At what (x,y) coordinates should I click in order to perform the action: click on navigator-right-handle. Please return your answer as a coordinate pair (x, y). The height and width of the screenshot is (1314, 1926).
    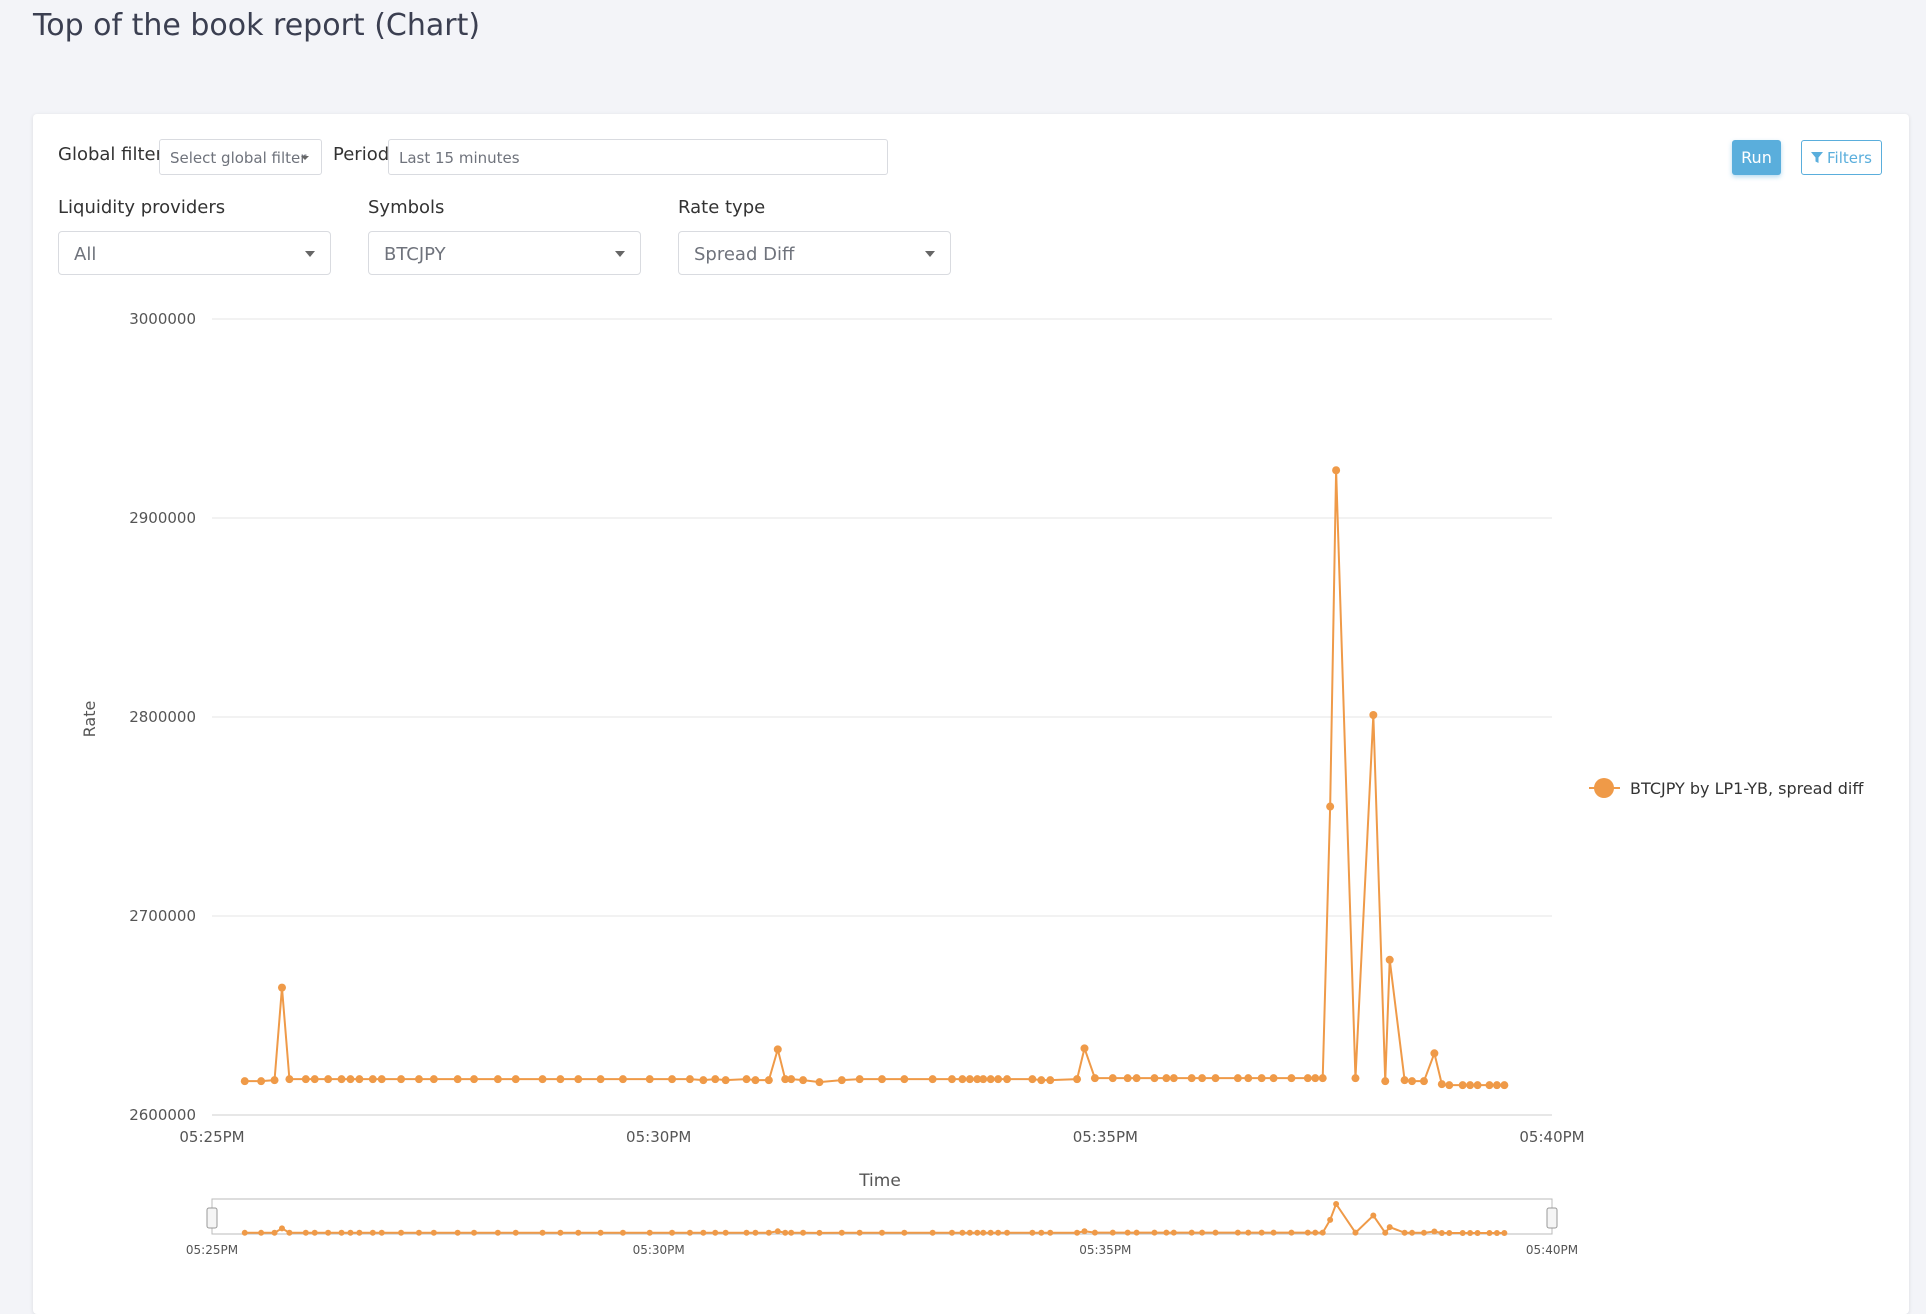
    Looking at the image, I should click on (1552, 1218).